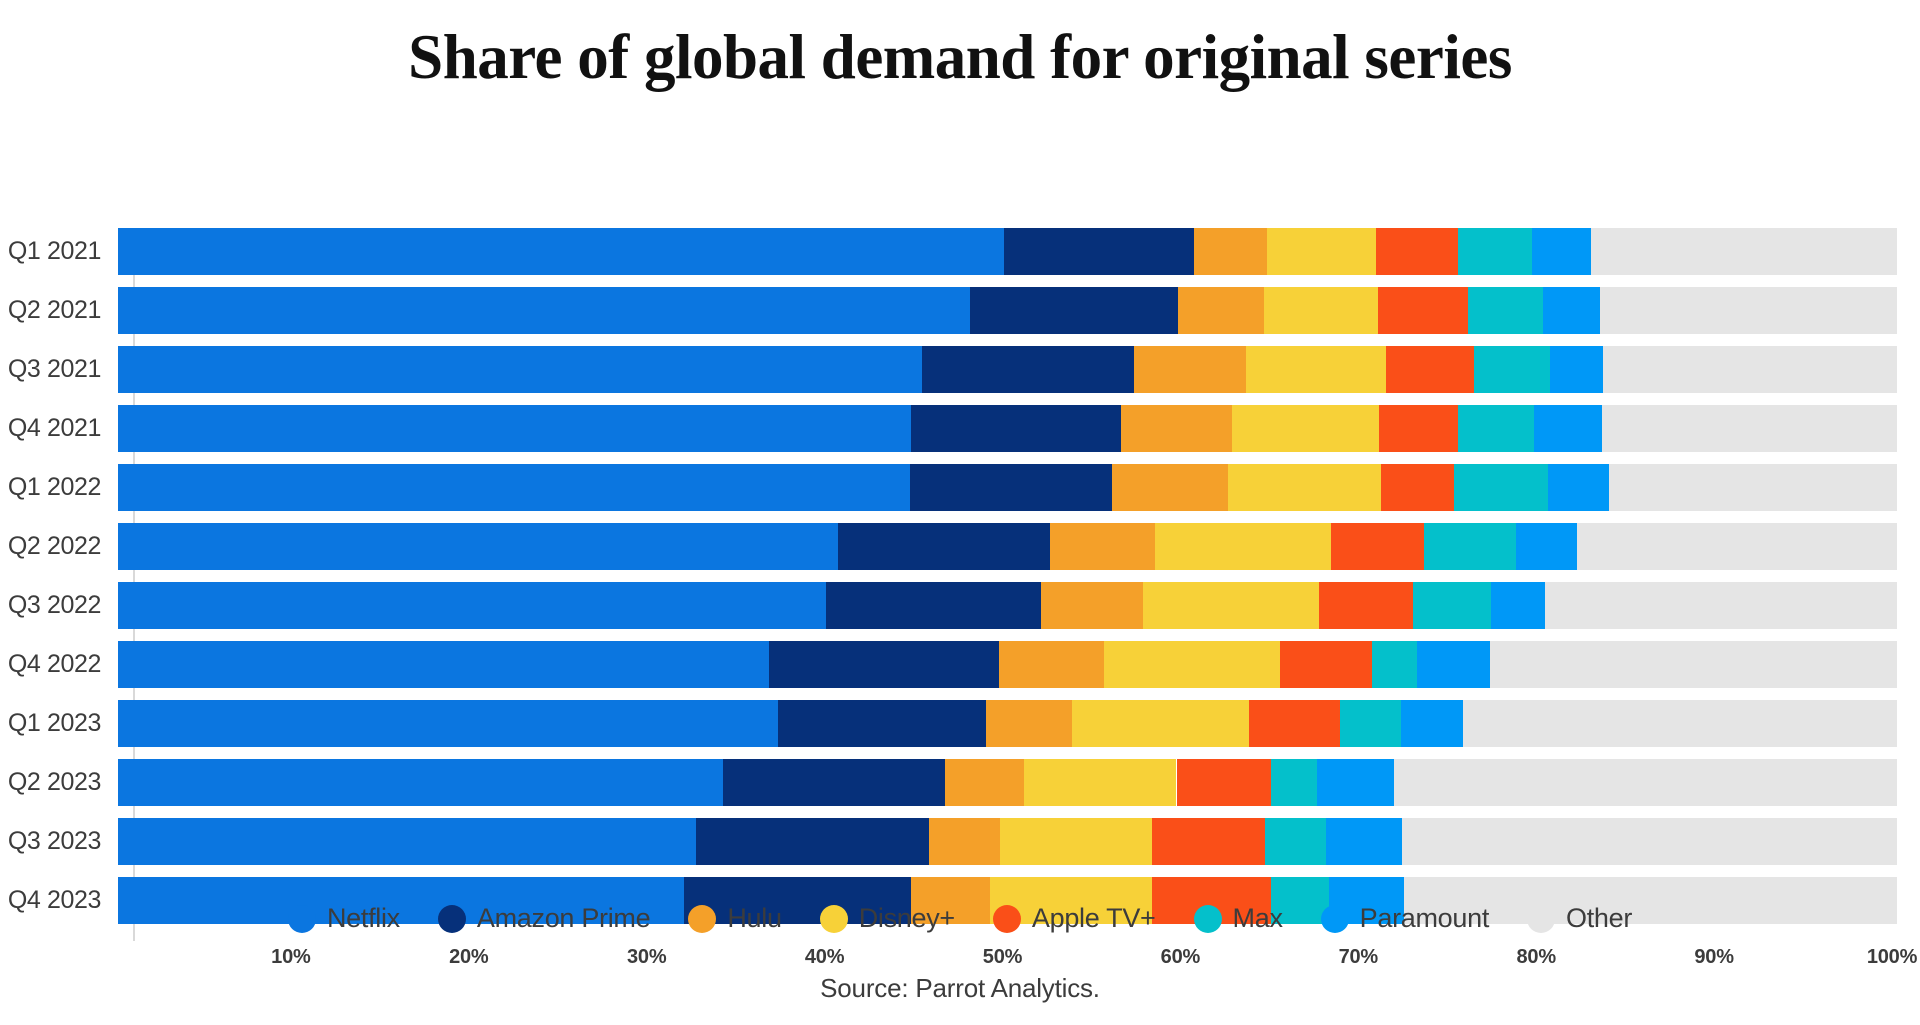 This screenshot has width=1920, height=1025. I want to click on legend-item-other: Other, so click(1579, 918).